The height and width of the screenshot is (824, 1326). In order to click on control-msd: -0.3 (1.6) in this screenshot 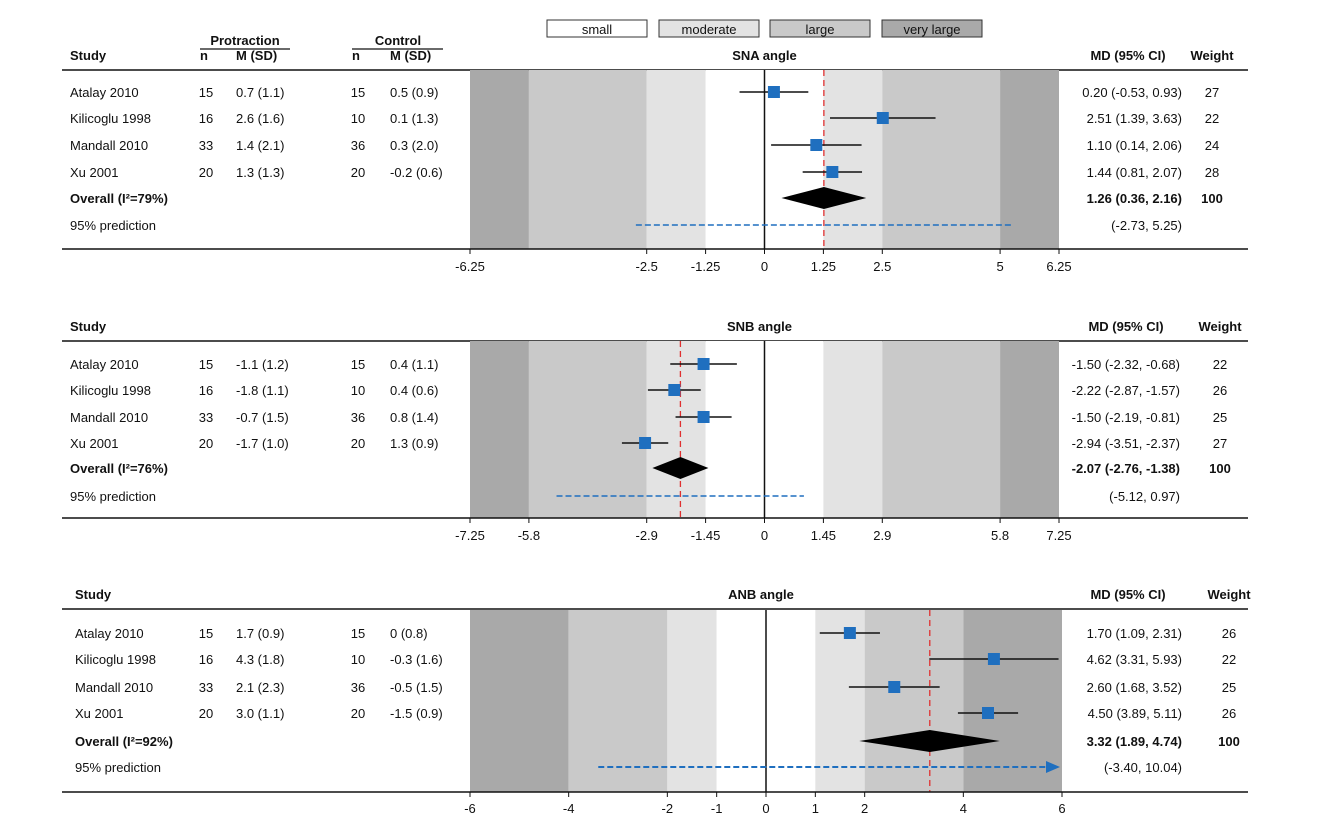, I will do `click(416, 659)`.